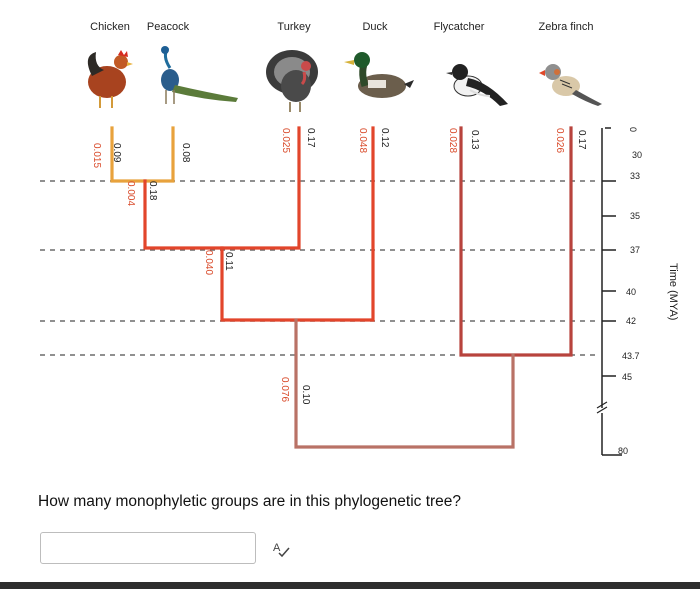  I want to click on branch-label-turkey-b: 0.17, so click(310, 138).